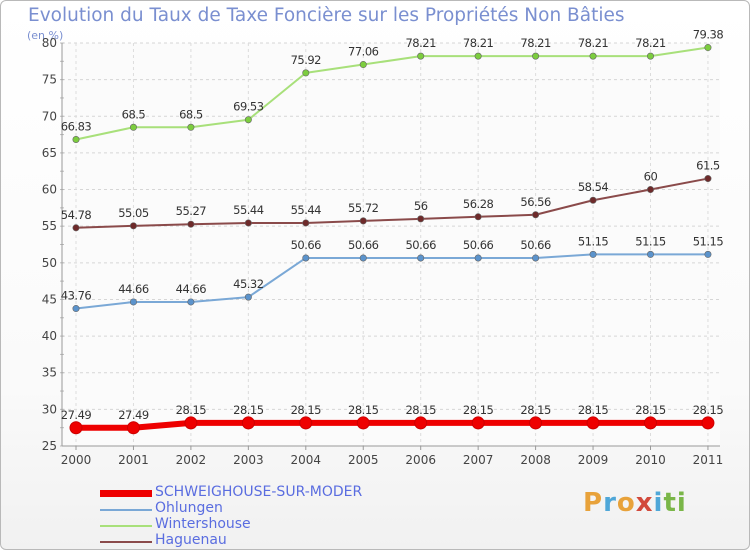 The image size is (750, 550). Describe the element at coordinates (76, 415) in the screenshot. I see `data-label-schweighouse-sur-moder: 27.49` at that location.